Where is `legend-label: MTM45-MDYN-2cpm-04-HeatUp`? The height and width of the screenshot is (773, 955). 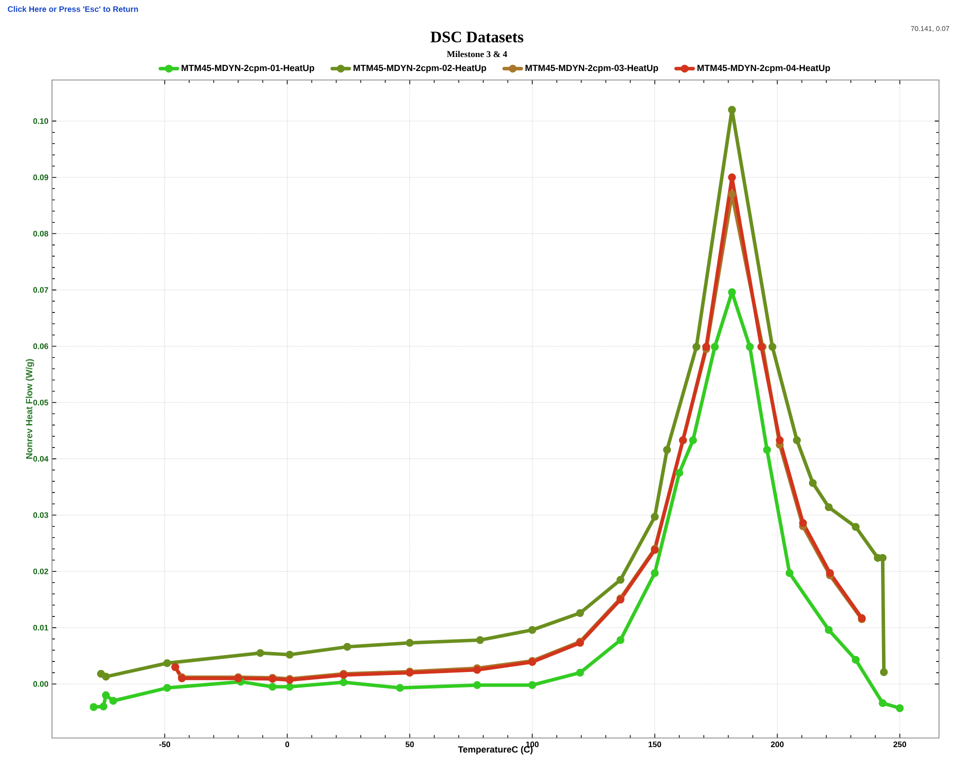
legend-label: MTM45-MDYN-2cpm-04-HeatUp is located at coordinates (764, 68).